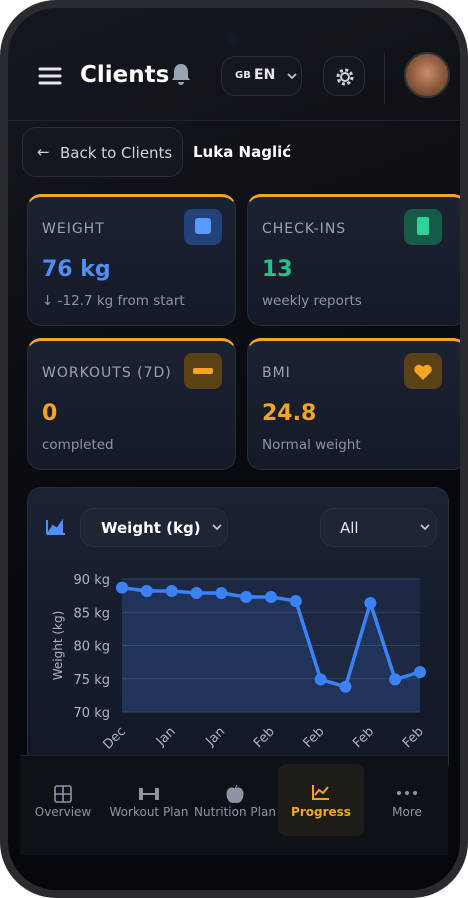 The height and width of the screenshot is (898, 468). I want to click on notifications, so click(181, 74).